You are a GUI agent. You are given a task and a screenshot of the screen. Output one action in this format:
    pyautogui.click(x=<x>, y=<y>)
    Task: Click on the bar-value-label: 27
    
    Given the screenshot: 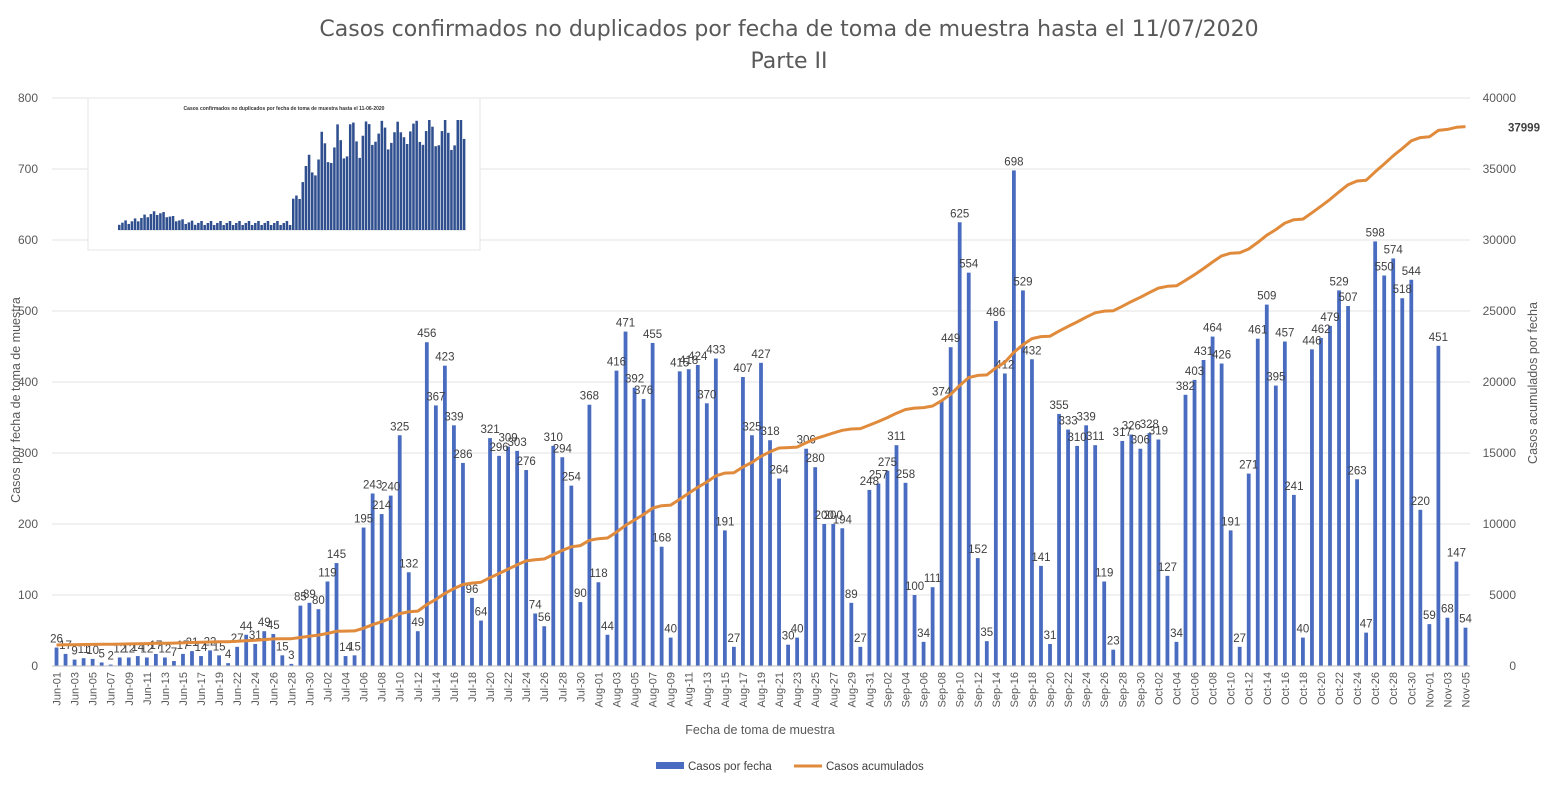 What is the action you would take?
    pyautogui.click(x=237, y=639)
    